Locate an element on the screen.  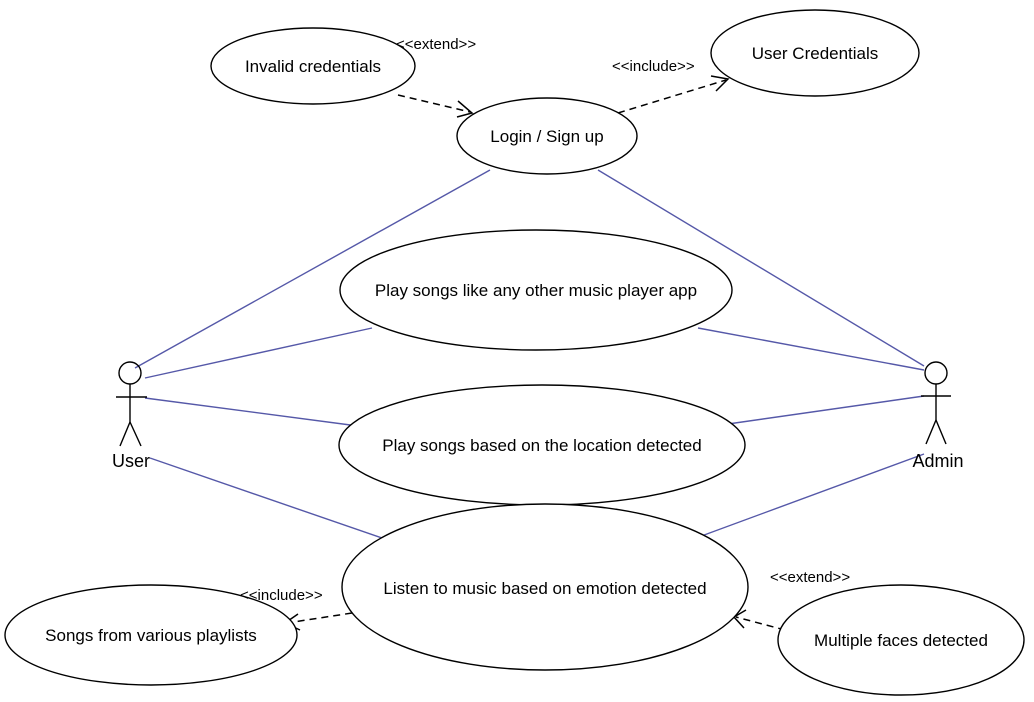
actor-user: User is located at coordinates (131, 416).